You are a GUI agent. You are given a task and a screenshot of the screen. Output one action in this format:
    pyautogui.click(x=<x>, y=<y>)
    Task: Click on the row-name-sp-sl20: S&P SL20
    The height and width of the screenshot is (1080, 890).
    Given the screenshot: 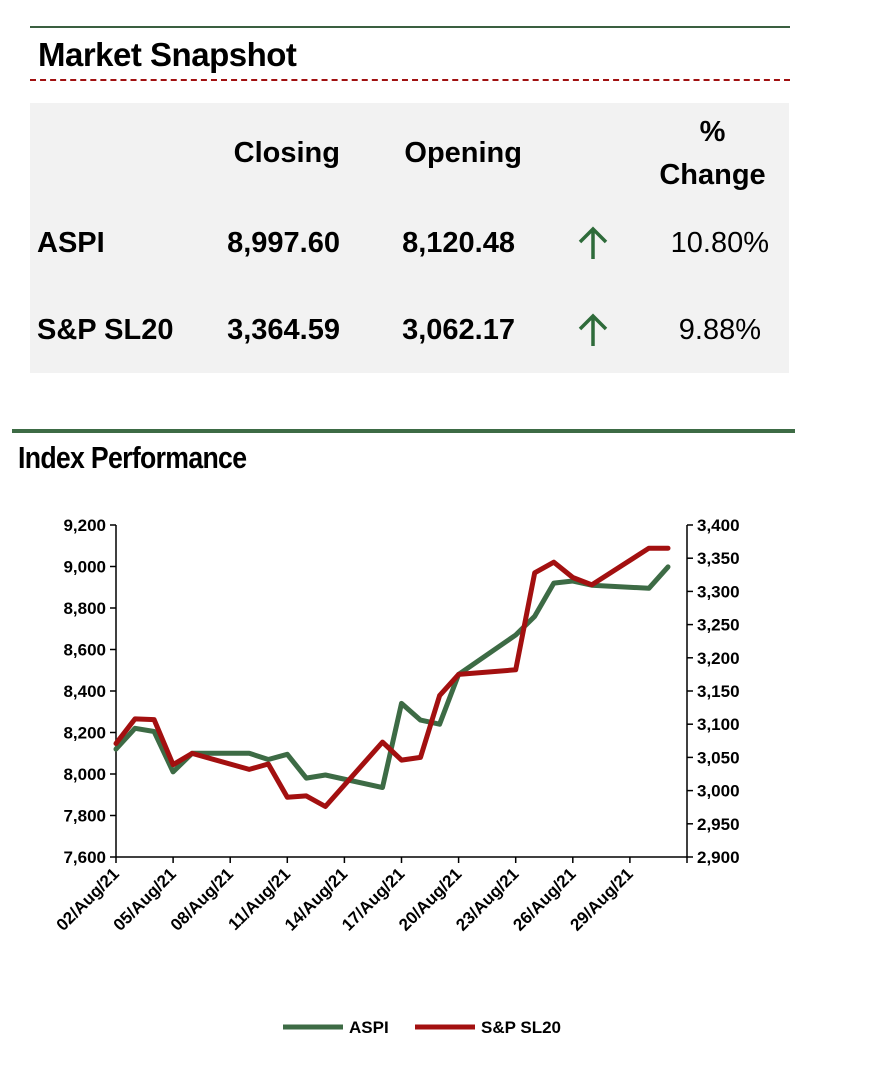 What is the action you would take?
    pyautogui.click(x=105, y=330)
    